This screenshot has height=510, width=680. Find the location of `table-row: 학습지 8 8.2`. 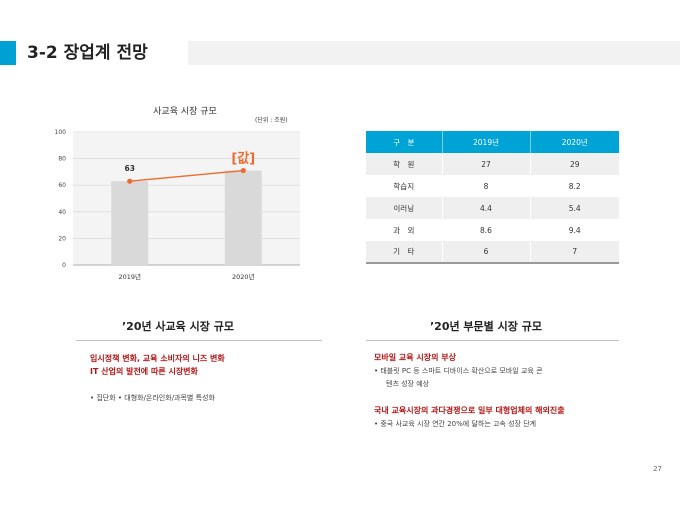

table-row: 학습지 8 8.2 is located at coordinates (492, 186).